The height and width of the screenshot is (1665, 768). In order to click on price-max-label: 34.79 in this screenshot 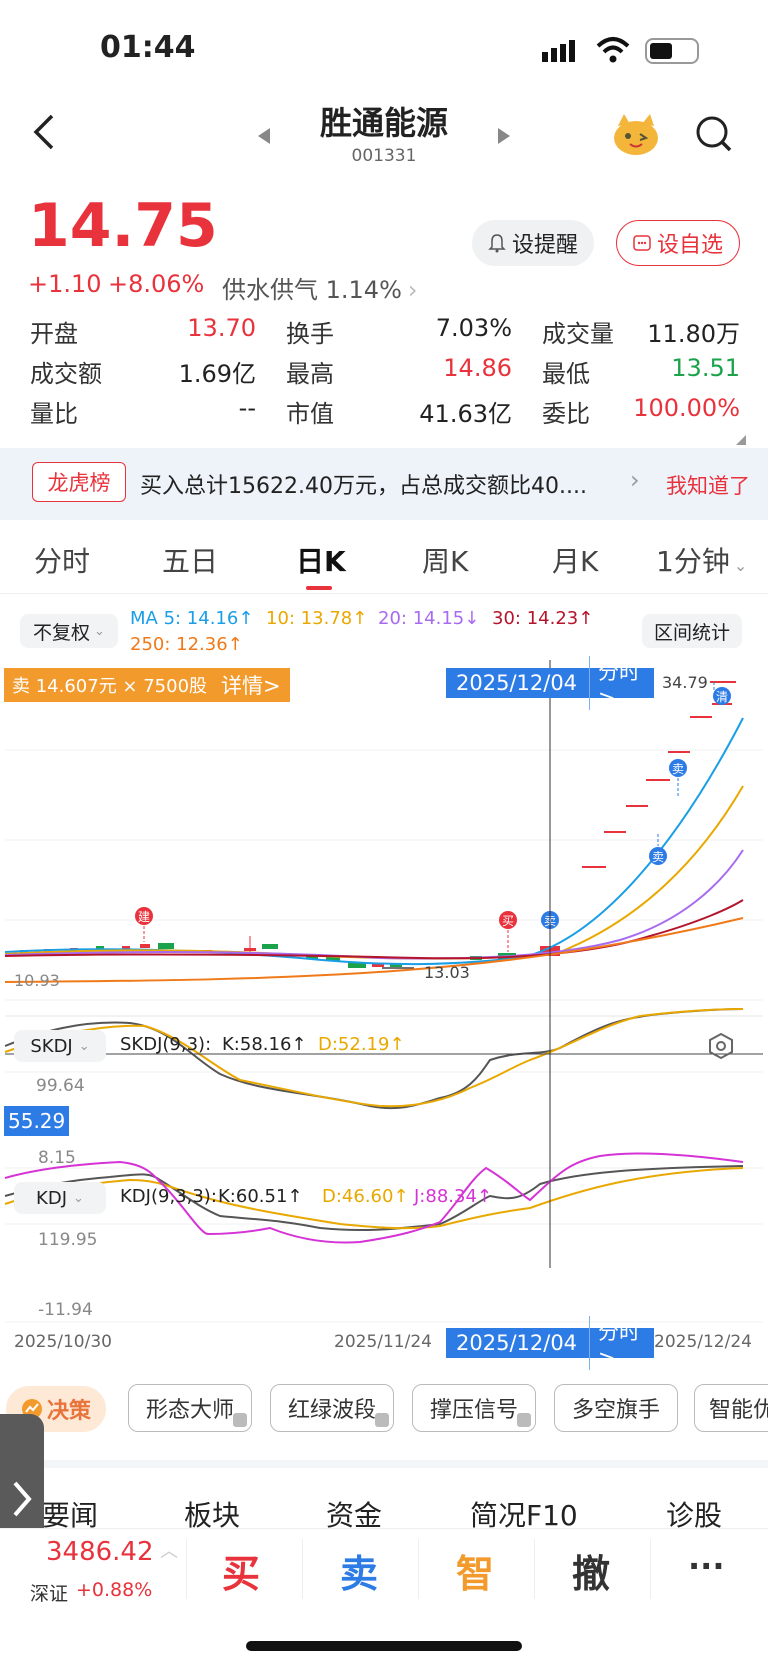, I will do `click(685, 682)`.